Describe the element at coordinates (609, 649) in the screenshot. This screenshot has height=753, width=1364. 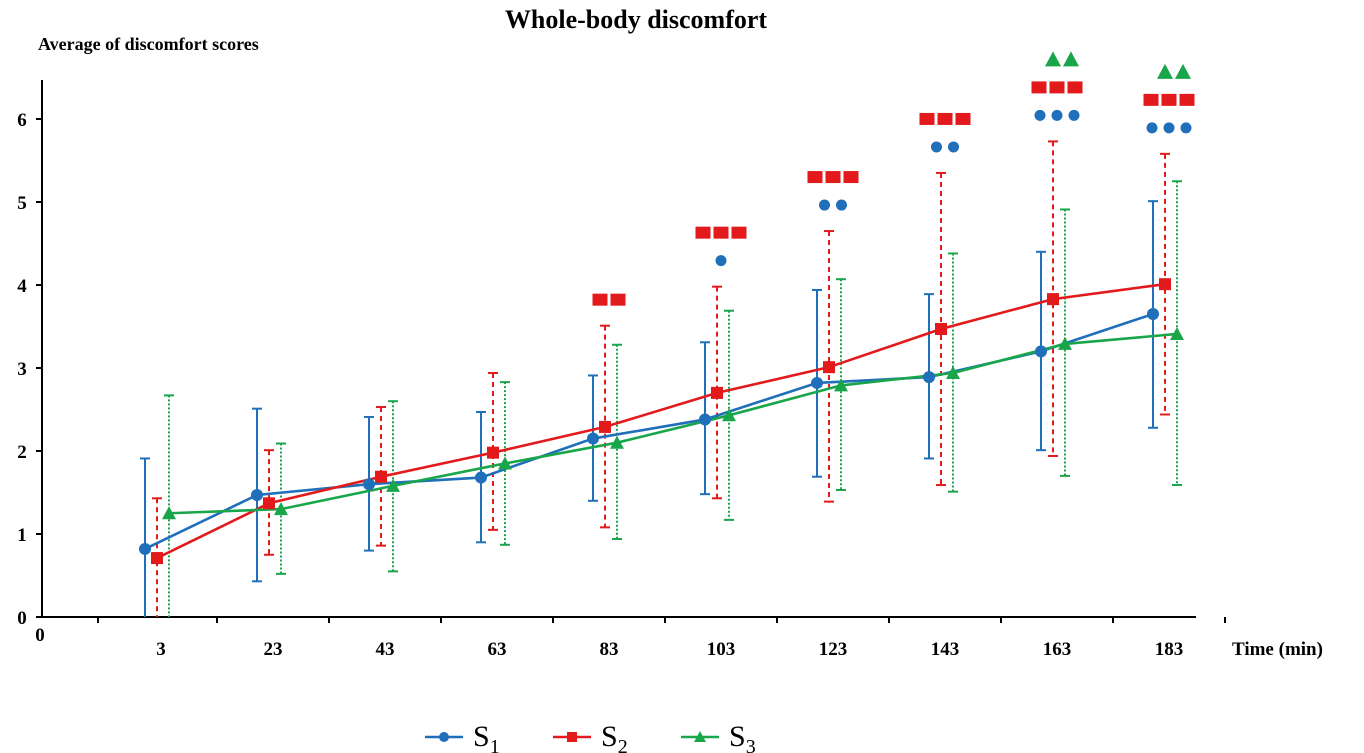
I see `x-tick-label: 83` at that location.